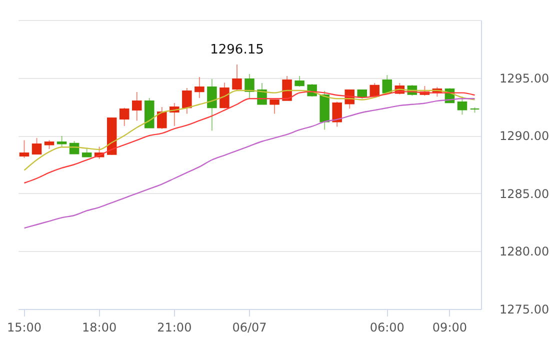 The height and width of the screenshot is (341, 550). Describe the element at coordinates (387, 327) in the screenshot. I see `x-tick-label: 06:00` at that location.